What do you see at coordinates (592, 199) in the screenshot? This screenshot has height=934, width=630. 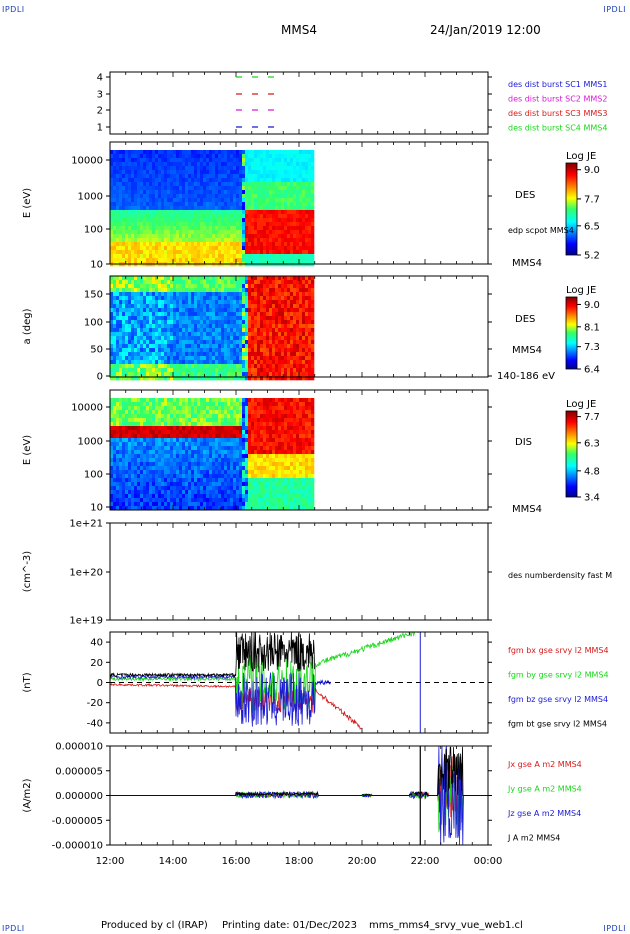 I see `colorbar-tick-1-1: 7.7` at bounding box center [592, 199].